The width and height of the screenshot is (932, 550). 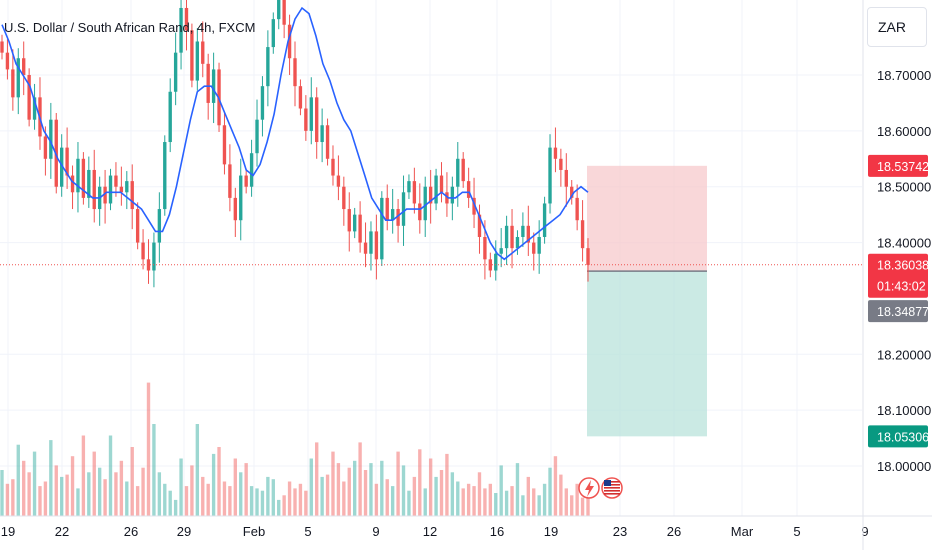 I want to click on take-profit-badge-bg, so click(x=898, y=436).